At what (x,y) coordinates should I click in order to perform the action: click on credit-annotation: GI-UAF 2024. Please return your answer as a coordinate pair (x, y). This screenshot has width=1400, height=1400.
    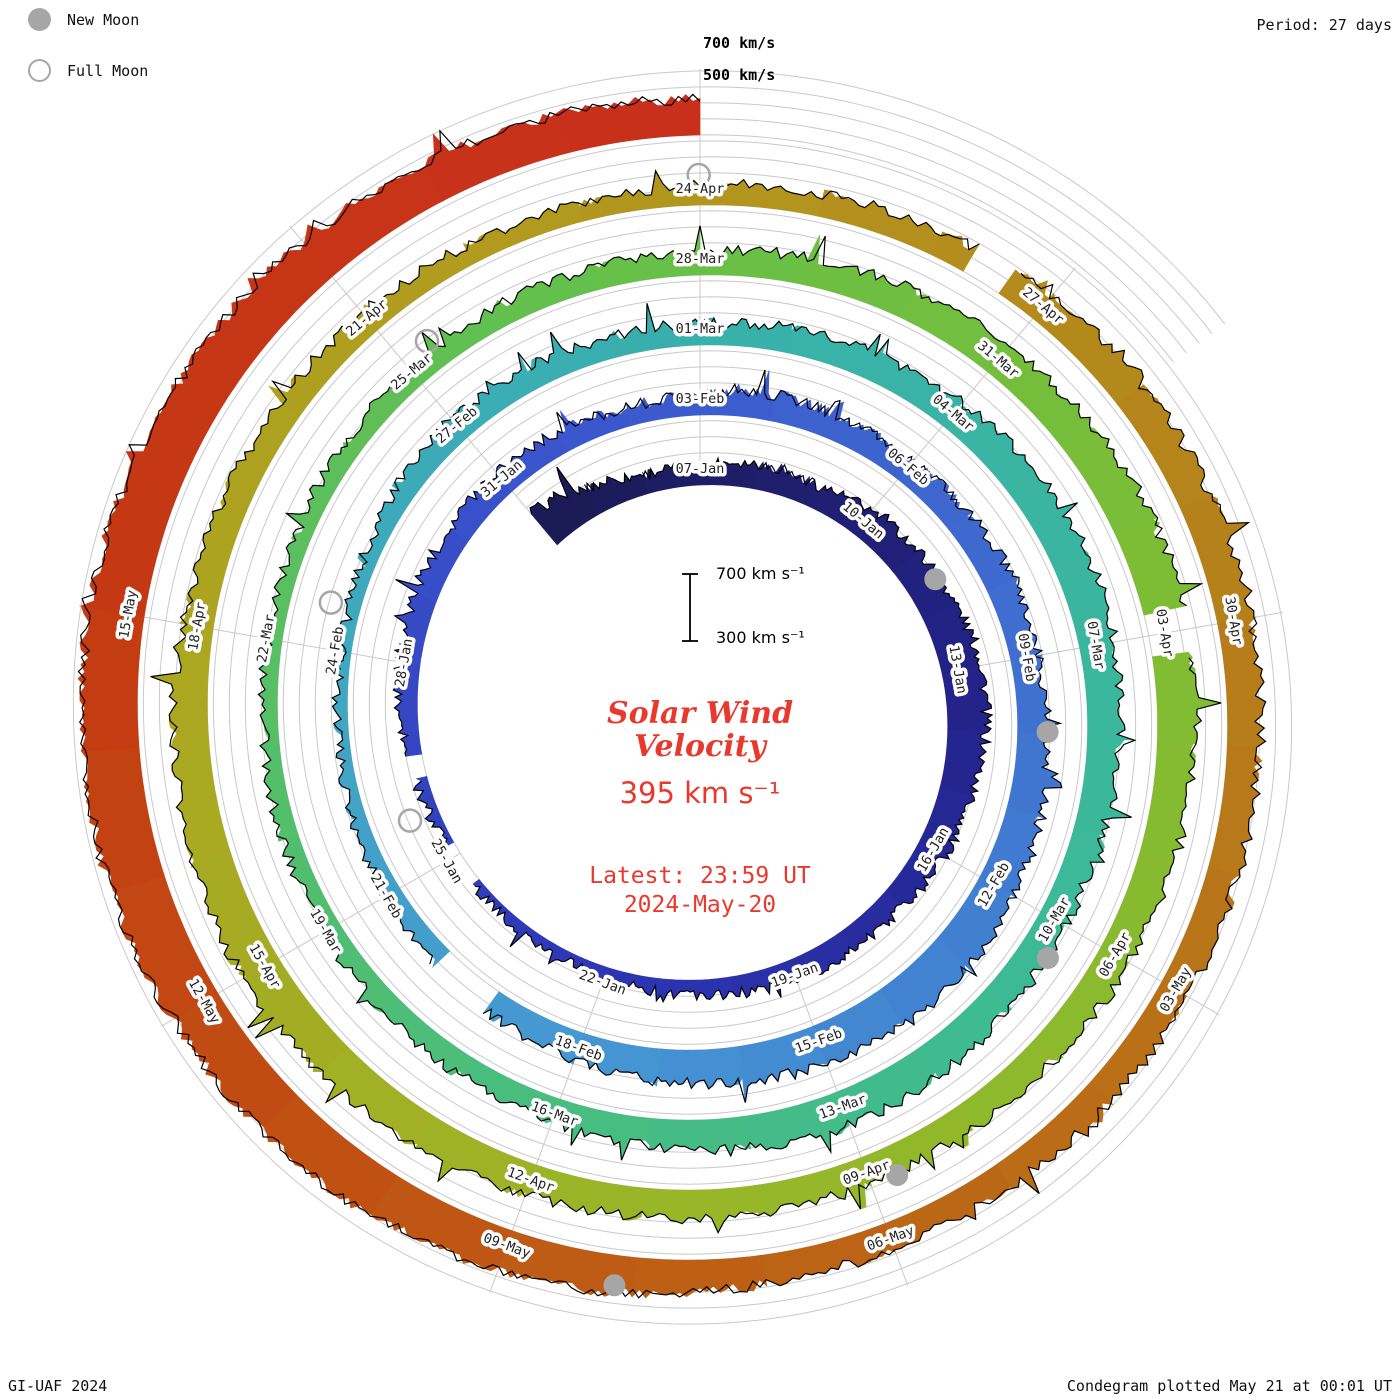
    Looking at the image, I should click on (58, 1386).